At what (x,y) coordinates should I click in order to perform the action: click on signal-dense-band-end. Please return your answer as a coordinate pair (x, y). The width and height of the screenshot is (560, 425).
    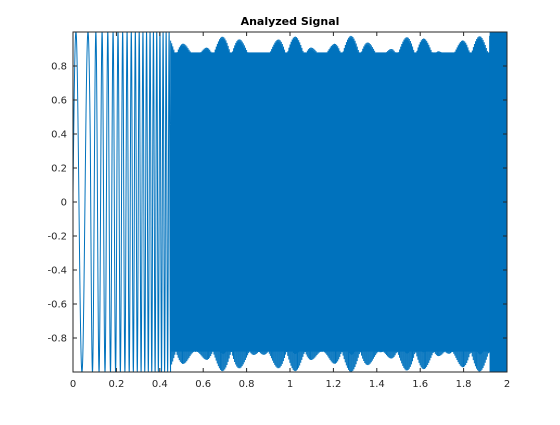
    Looking at the image, I should click on (498, 202).